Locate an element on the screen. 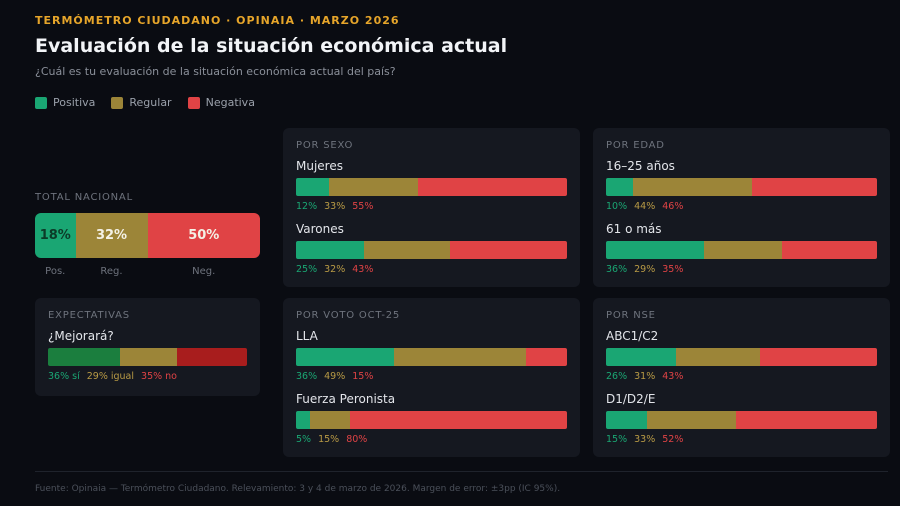 This screenshot has width=900, height=506. segment-values: 36% 29% 35% is located at coordinates (741, 269).